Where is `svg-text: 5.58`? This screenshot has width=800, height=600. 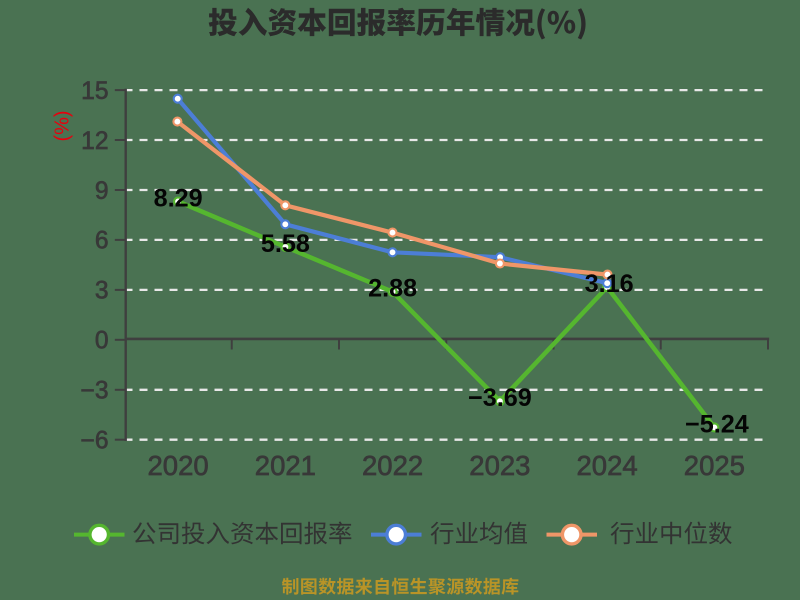
svg-text: 5.58 is located at coordinates (285, 244).